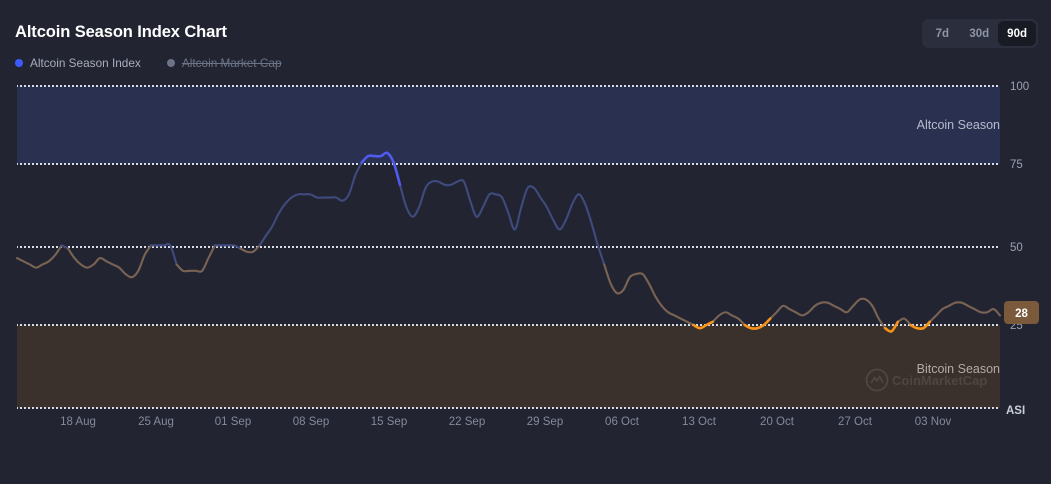 Image resolution: width=1051 pixels, height=484 pixels. I want to click on watermark-label: CoinMarketCap, so click(939, 380).